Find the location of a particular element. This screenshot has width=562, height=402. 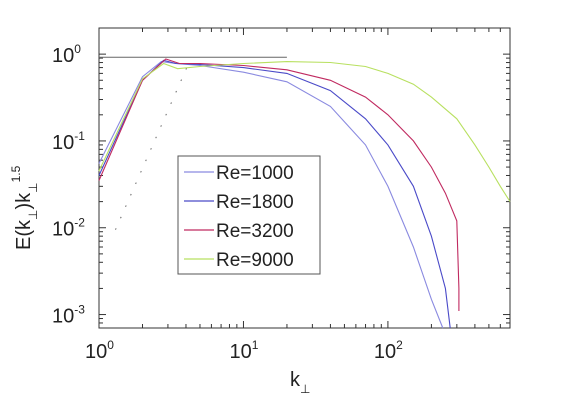

y-axis-title: E(k⊥)k⊥1.5 is located at coordinates (24, 207).